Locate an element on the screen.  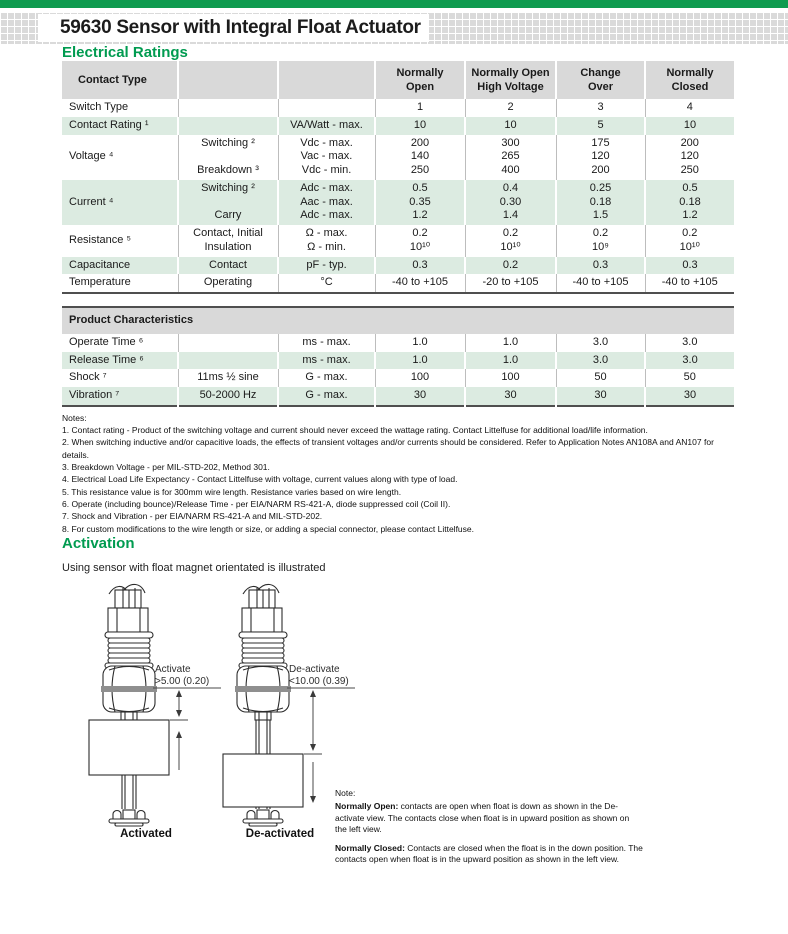
value-normally-closed: 30 is located at coordinates (689, 396).